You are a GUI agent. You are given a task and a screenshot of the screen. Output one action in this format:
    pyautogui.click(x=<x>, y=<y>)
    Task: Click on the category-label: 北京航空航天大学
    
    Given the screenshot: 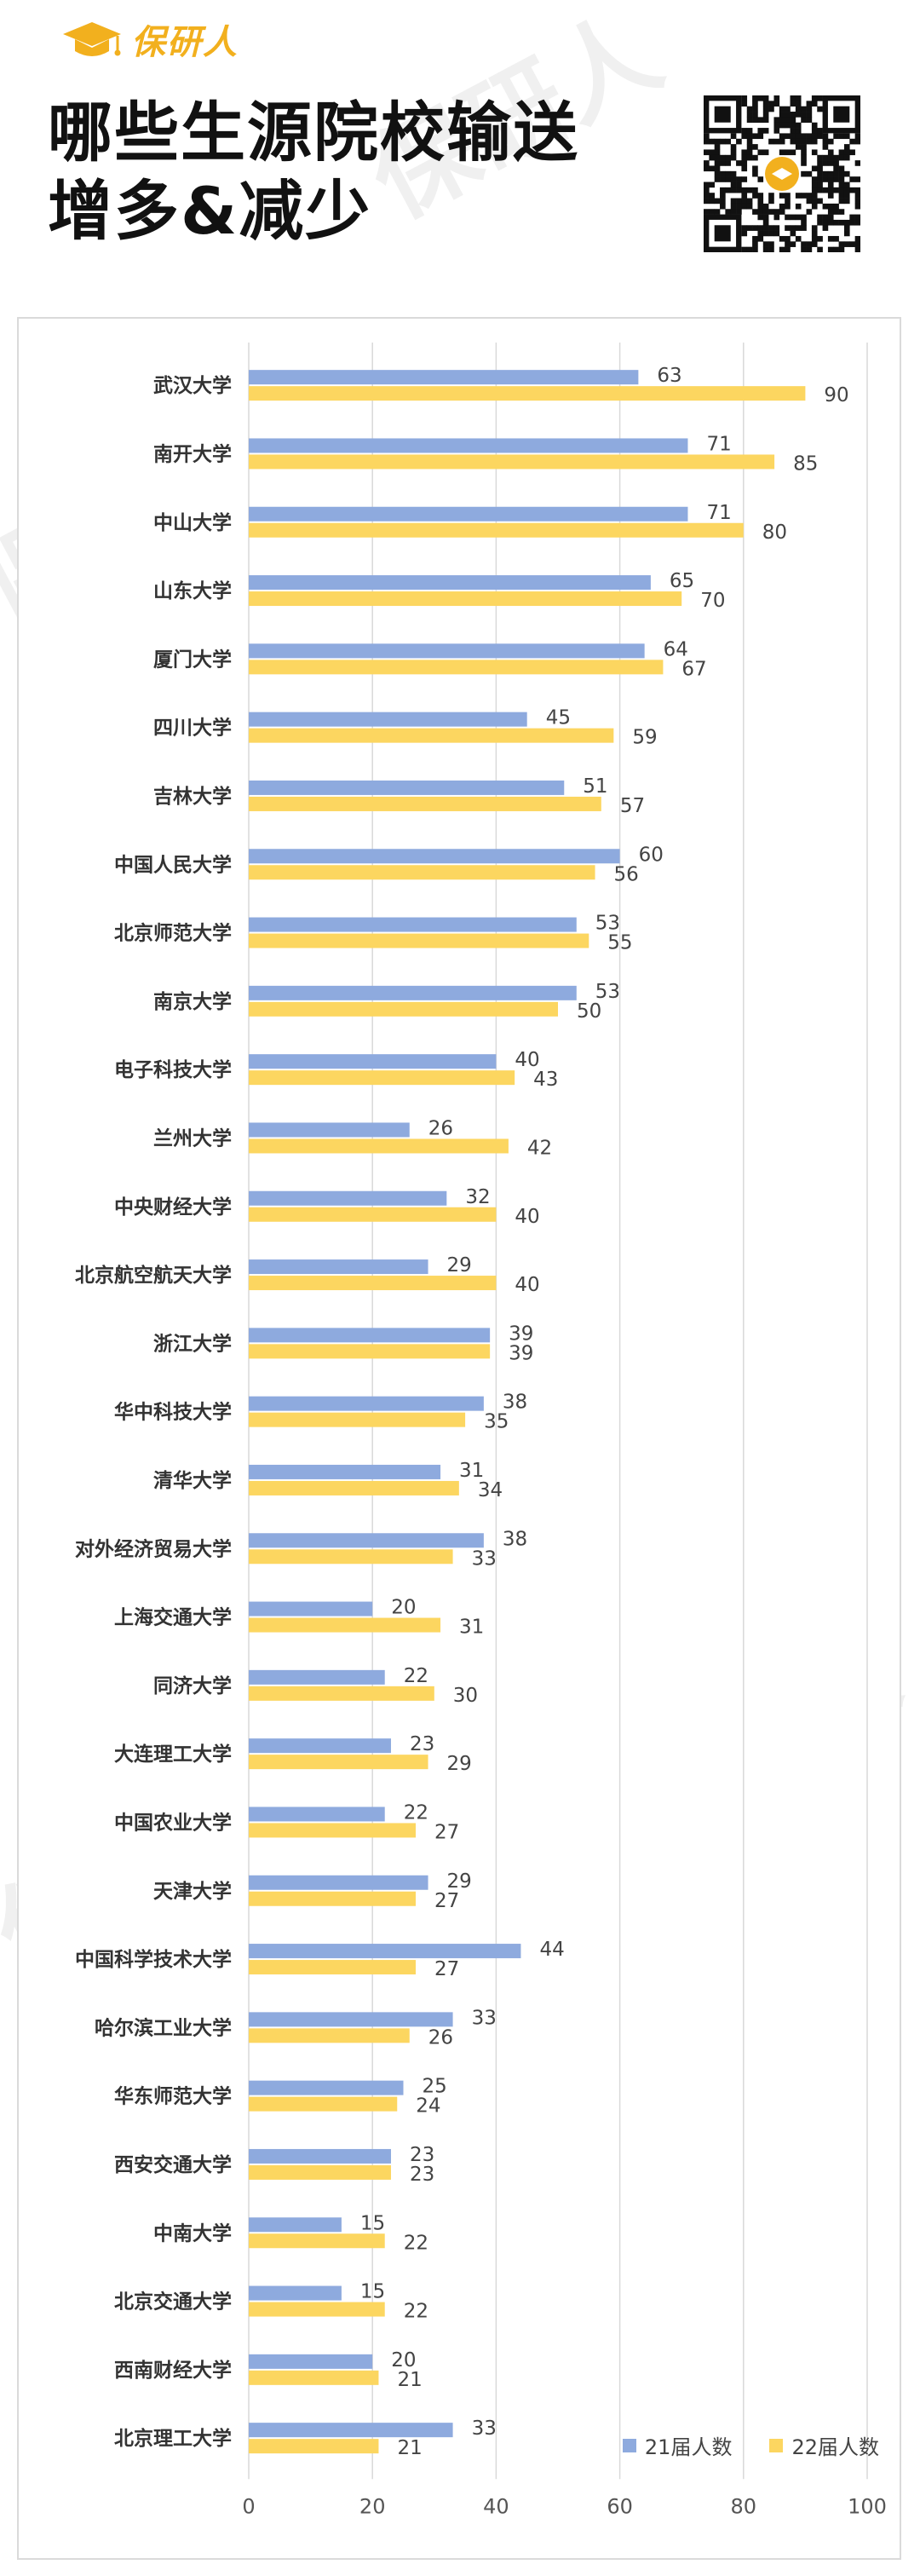 What is the action you would take?
    pyautogui.click(x=154, y=1275)
    